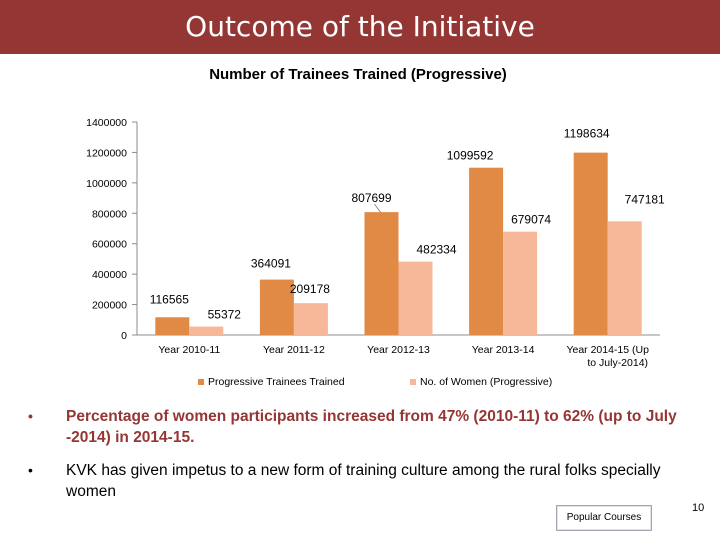  I want to click on legend-label: No. of Women (Progressive), so click(486, 382).